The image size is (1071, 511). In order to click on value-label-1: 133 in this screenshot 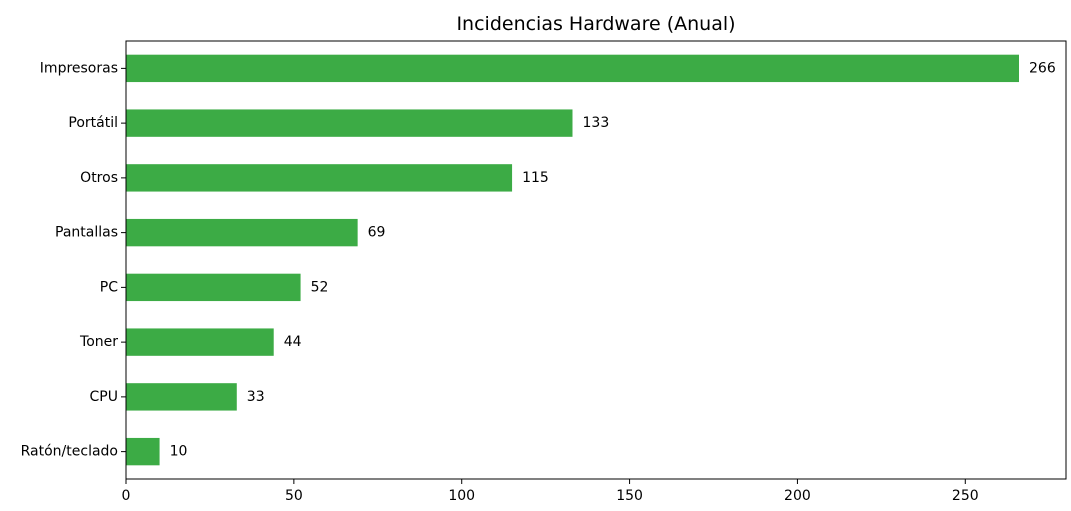, I will do `click(596, 123)`.